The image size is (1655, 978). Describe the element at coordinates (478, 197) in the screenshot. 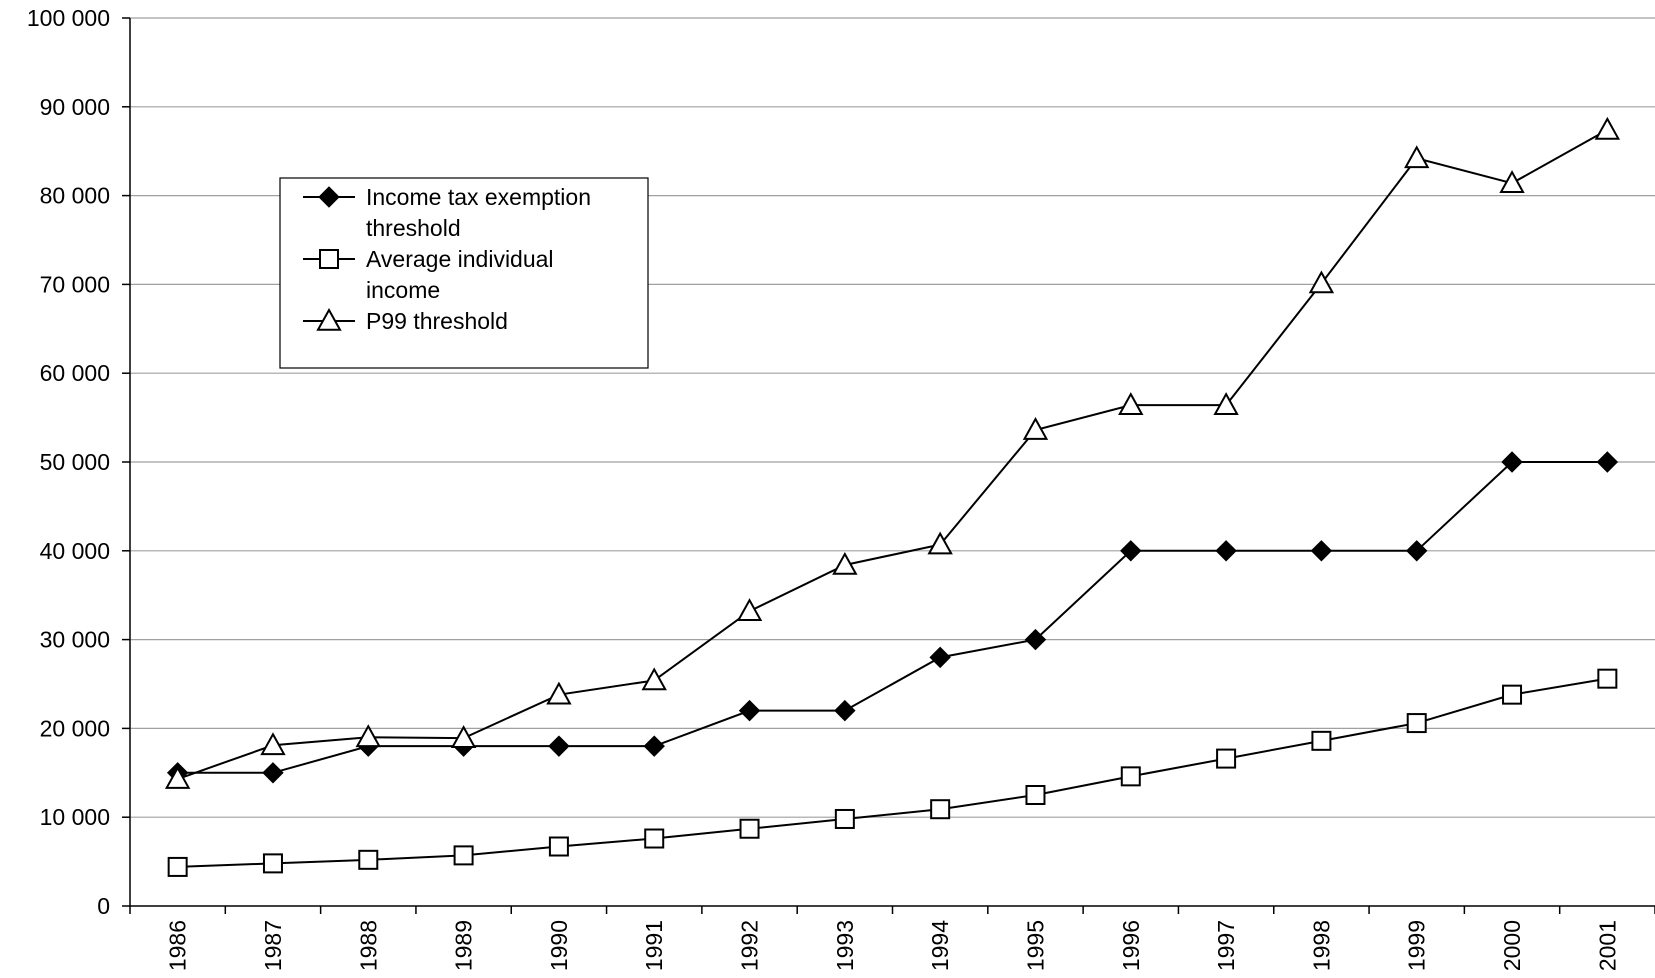

I see `legend-label: Income tax exemption` at that location.